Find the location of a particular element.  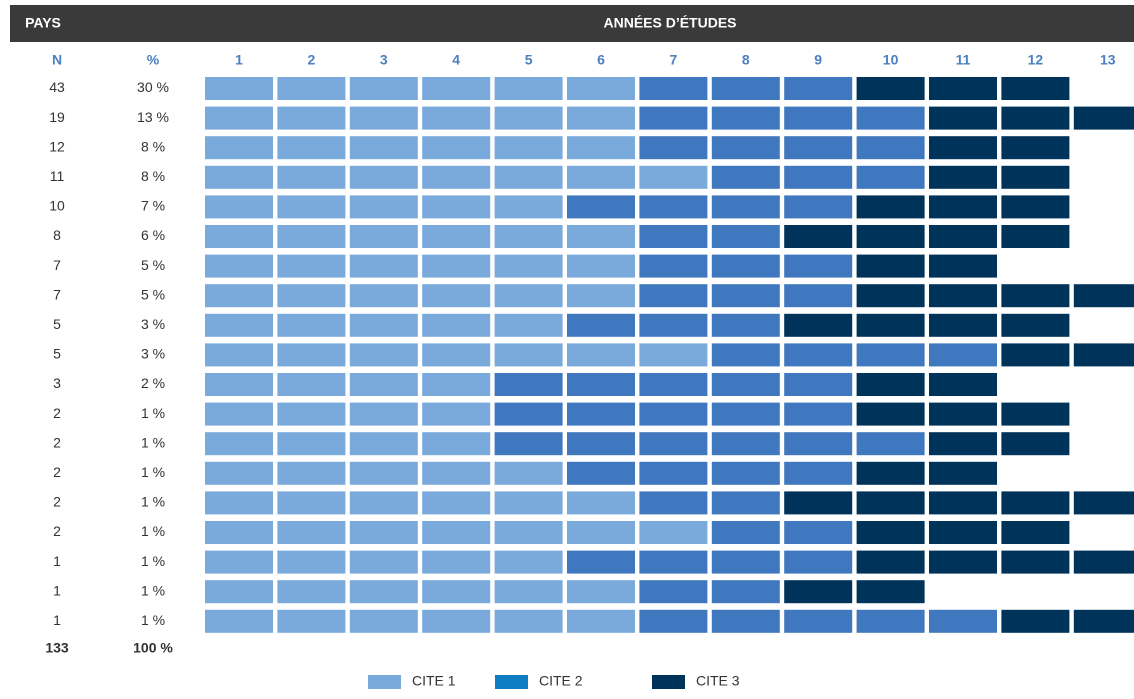

row-n: 10 is located at coordinates (57, 206).